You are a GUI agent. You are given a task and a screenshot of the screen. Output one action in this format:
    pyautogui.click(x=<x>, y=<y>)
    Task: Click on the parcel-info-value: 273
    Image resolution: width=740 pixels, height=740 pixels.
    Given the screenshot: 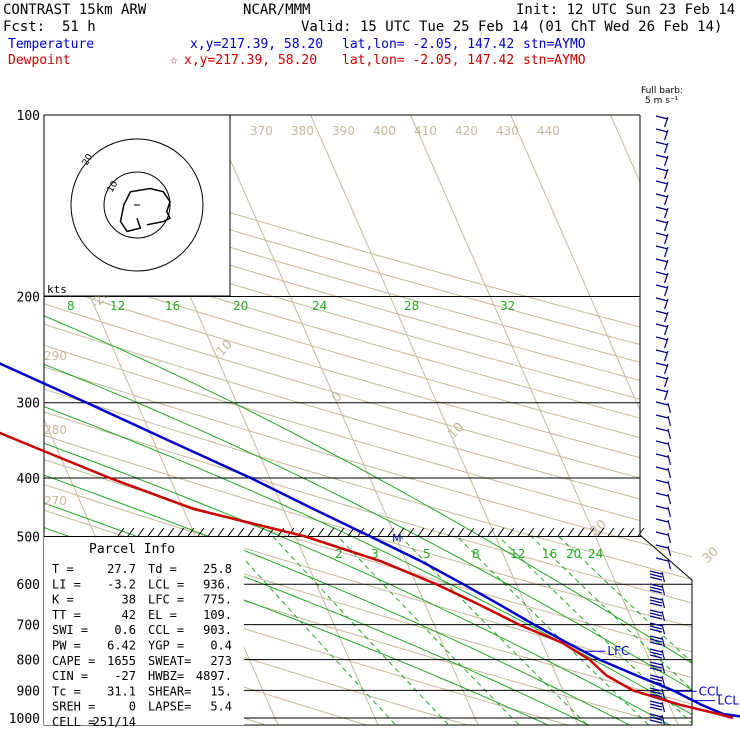 What is the action you would take?
    pyautogui.click(x=221, y=661)
    